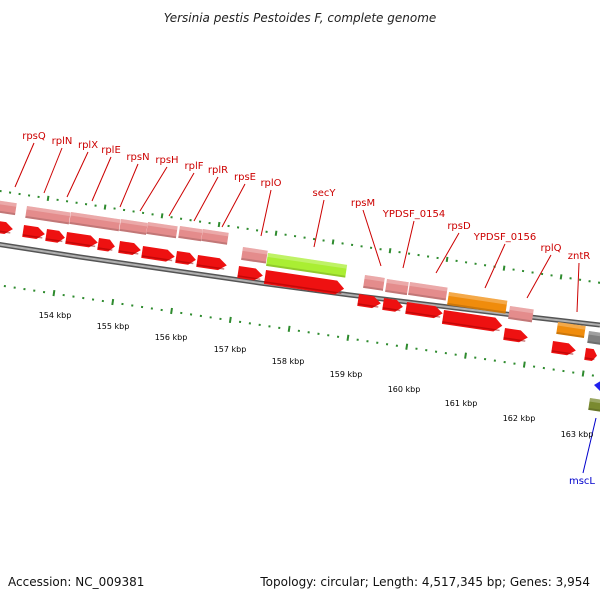 The height and width of the screenshot is (600, 600). What do you see at coordinates (171, 337) in the screenshot?
I see `kbp-label: 156 kbp` at bounding box center [171, 337].